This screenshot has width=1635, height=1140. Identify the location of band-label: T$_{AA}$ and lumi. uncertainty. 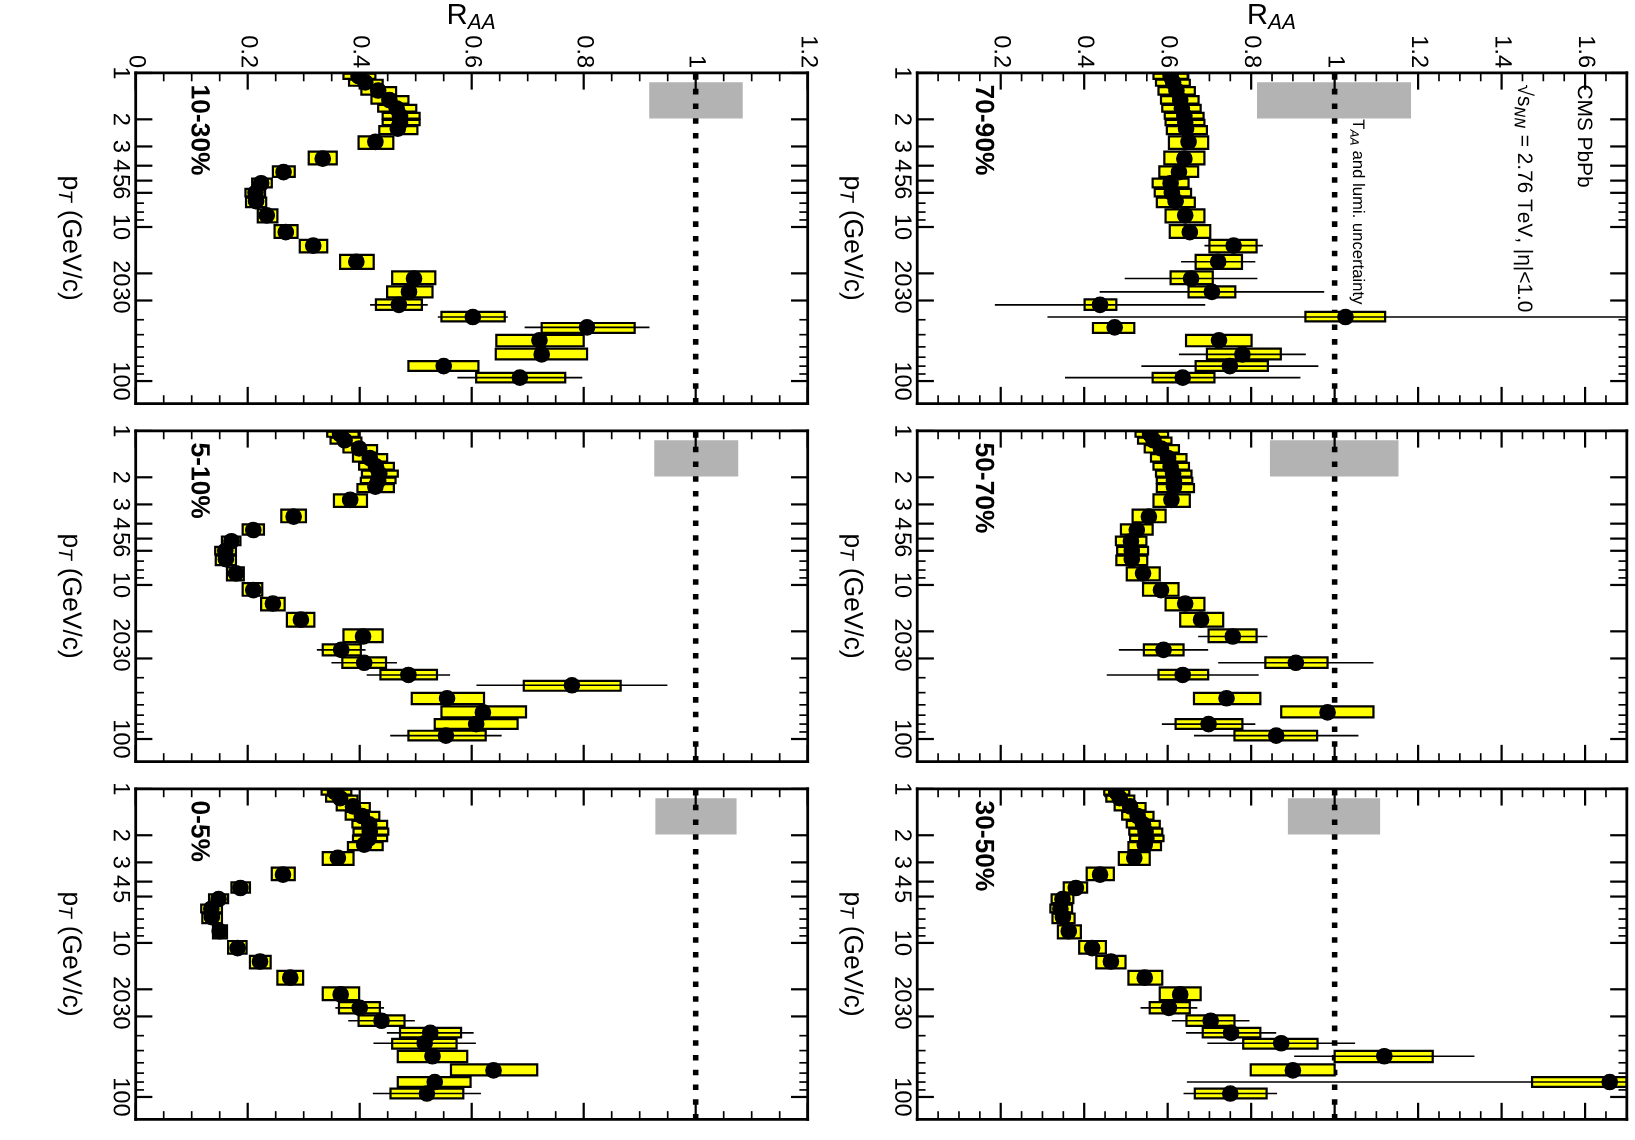
(1357, 212).